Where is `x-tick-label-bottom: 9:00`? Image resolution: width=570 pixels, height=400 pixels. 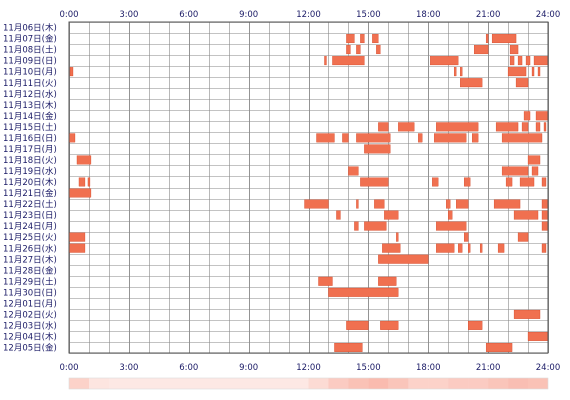 x-tick-label-bottom: 9:00 is located at coordinates (248, 368).